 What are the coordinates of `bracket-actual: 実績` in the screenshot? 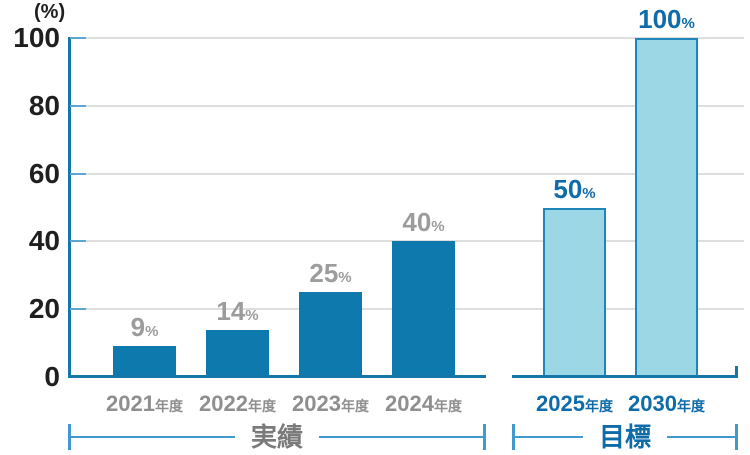 It's located at (277, 437).